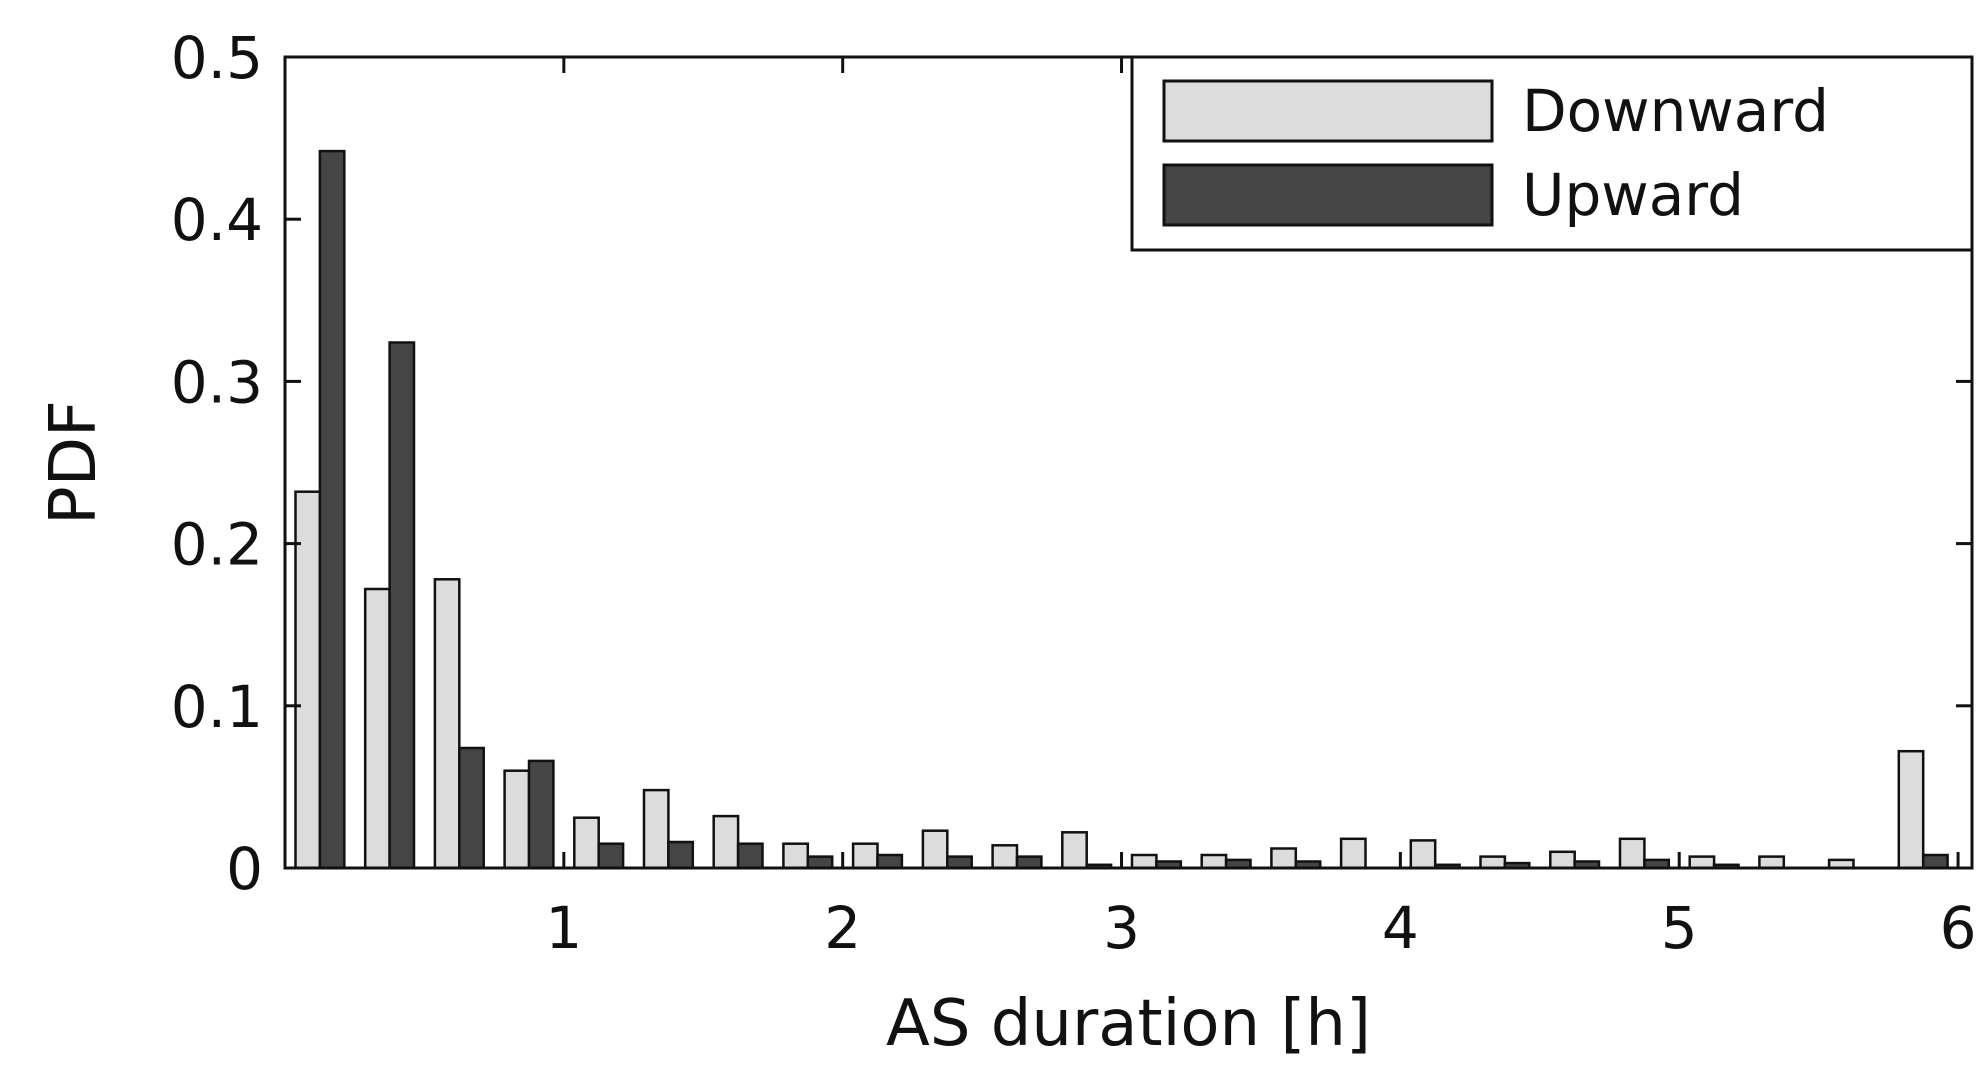 This screenshot has height=1083, width=1986. I want to click on legend-label-downward: Downward, so click(1675, 111).